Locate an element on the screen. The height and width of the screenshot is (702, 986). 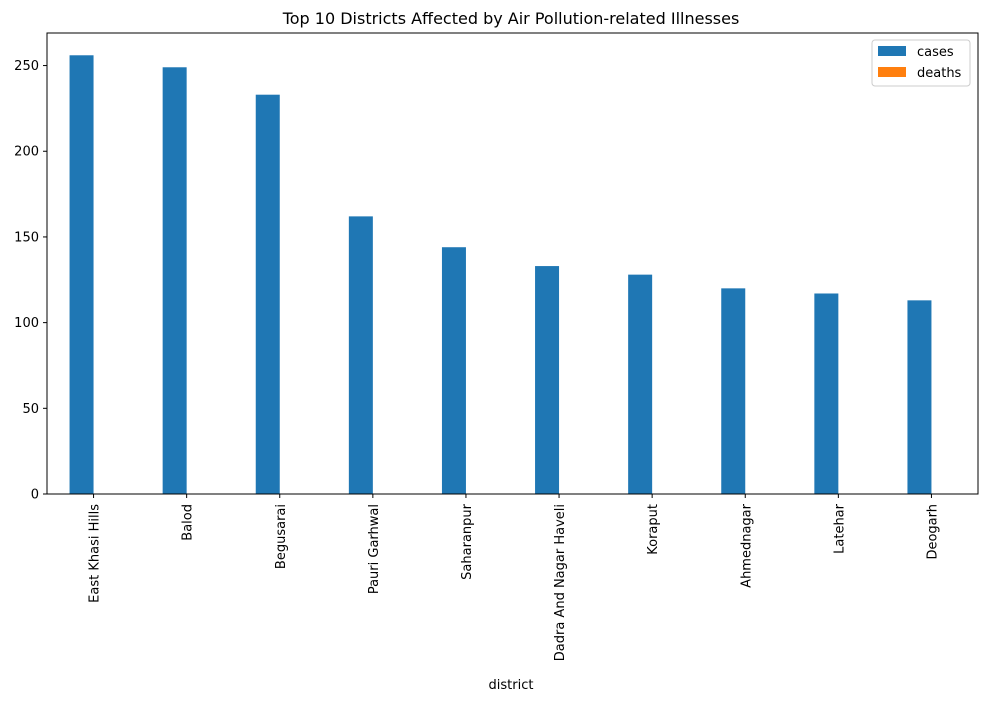
legend-label-deaths: deaths is located at coordinates (939, 73).